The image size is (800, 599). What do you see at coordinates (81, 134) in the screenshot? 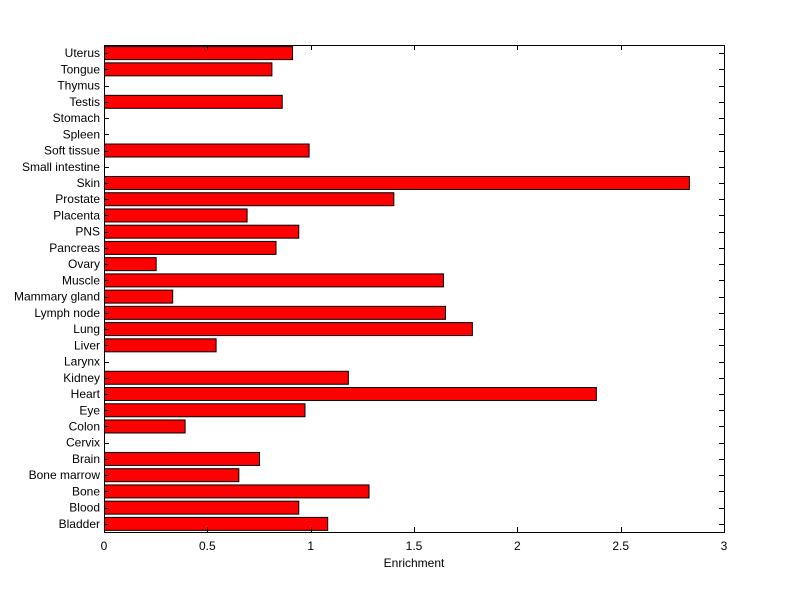
I see `y-tick-label: Spleen` at bounding box center [81, 134].